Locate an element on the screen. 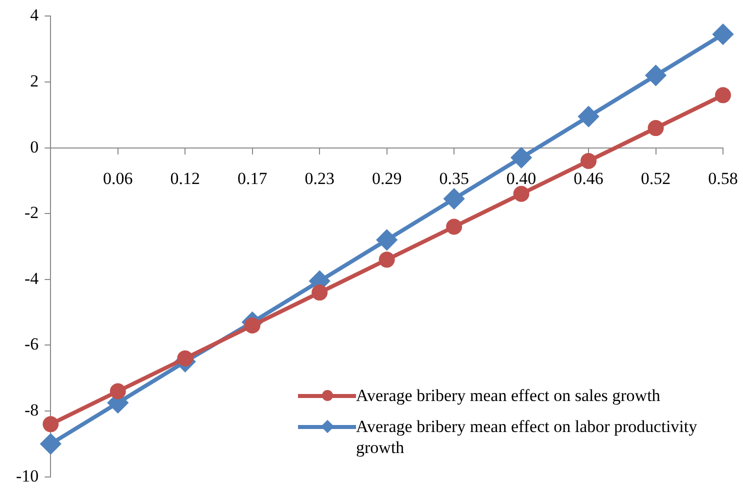  y-tick-label: -10 is located at coordinates (27, 476).